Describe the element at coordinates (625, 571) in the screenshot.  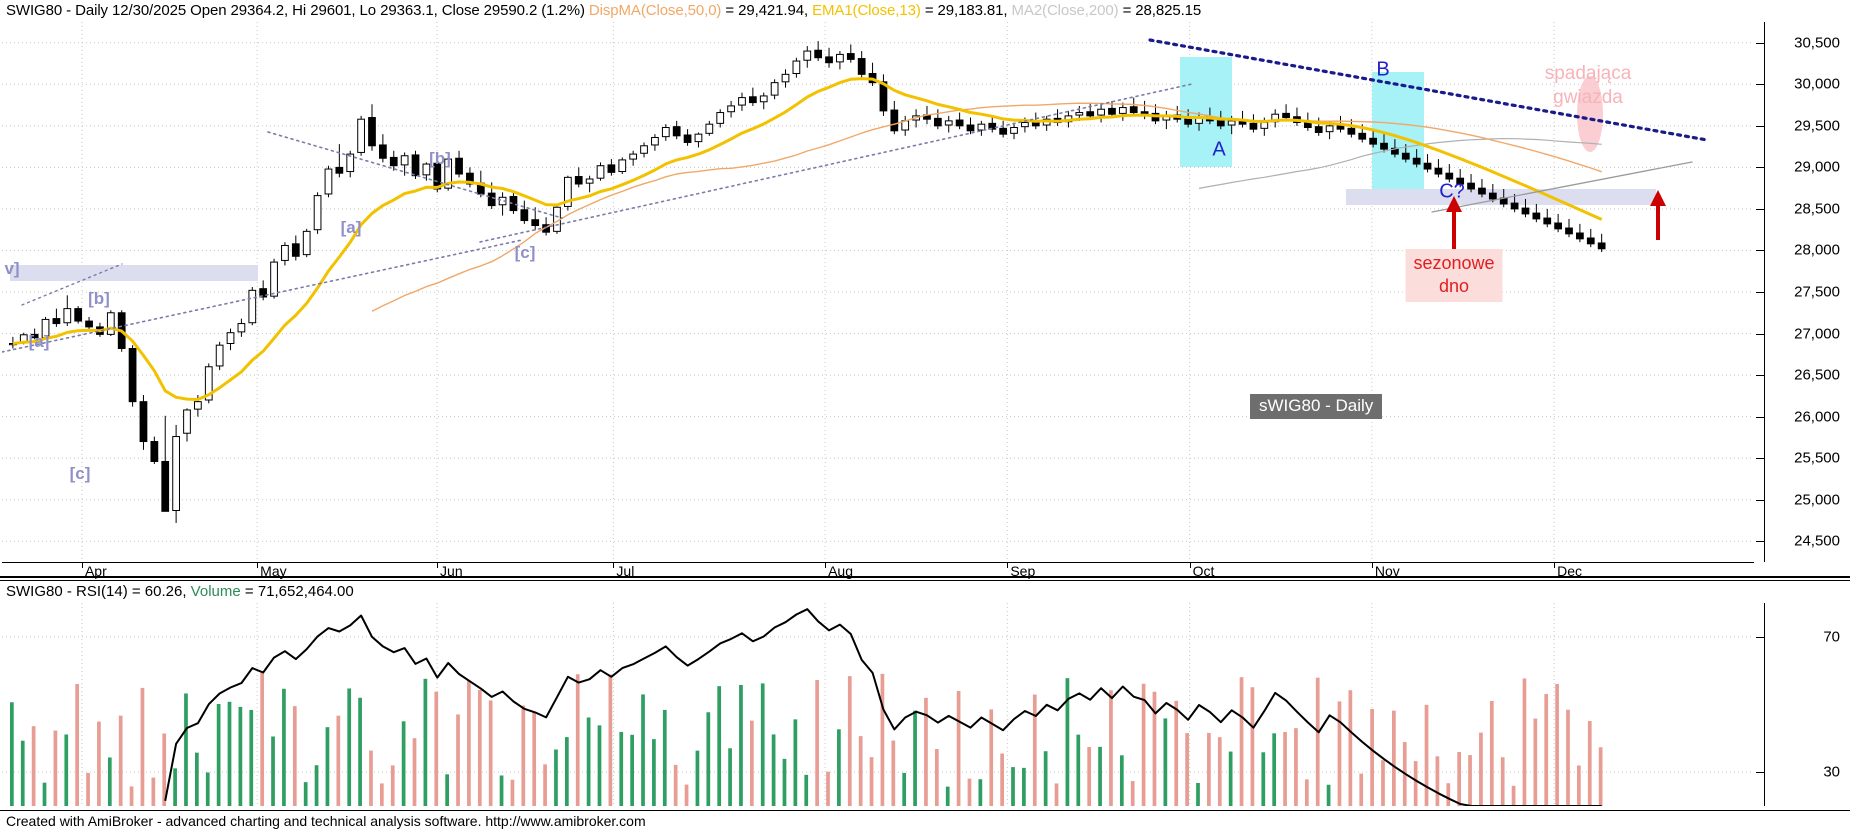
I see `date-axis-label-jul: Jul` at that location.